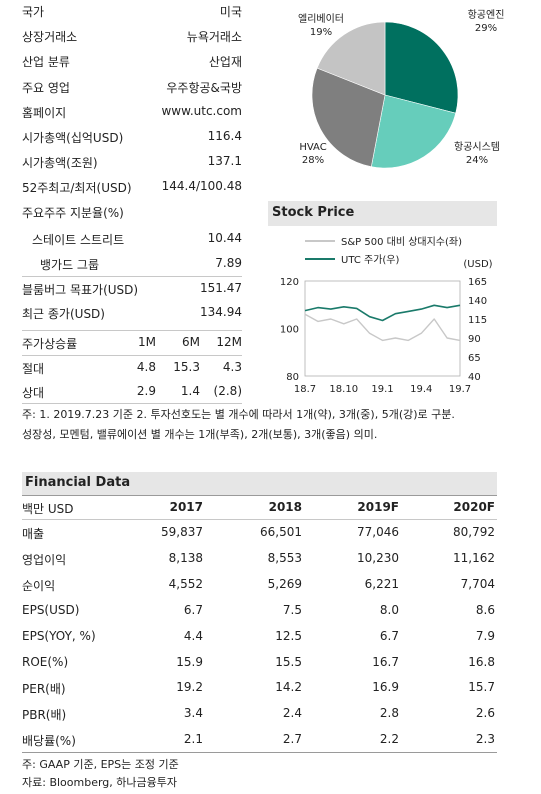 This screenshot has height=794, width=541. What do you see at coordinates (44, 715) in the screenshot?
I see `financial-row-label: PBR(배)` at bounding box center [44, 715].